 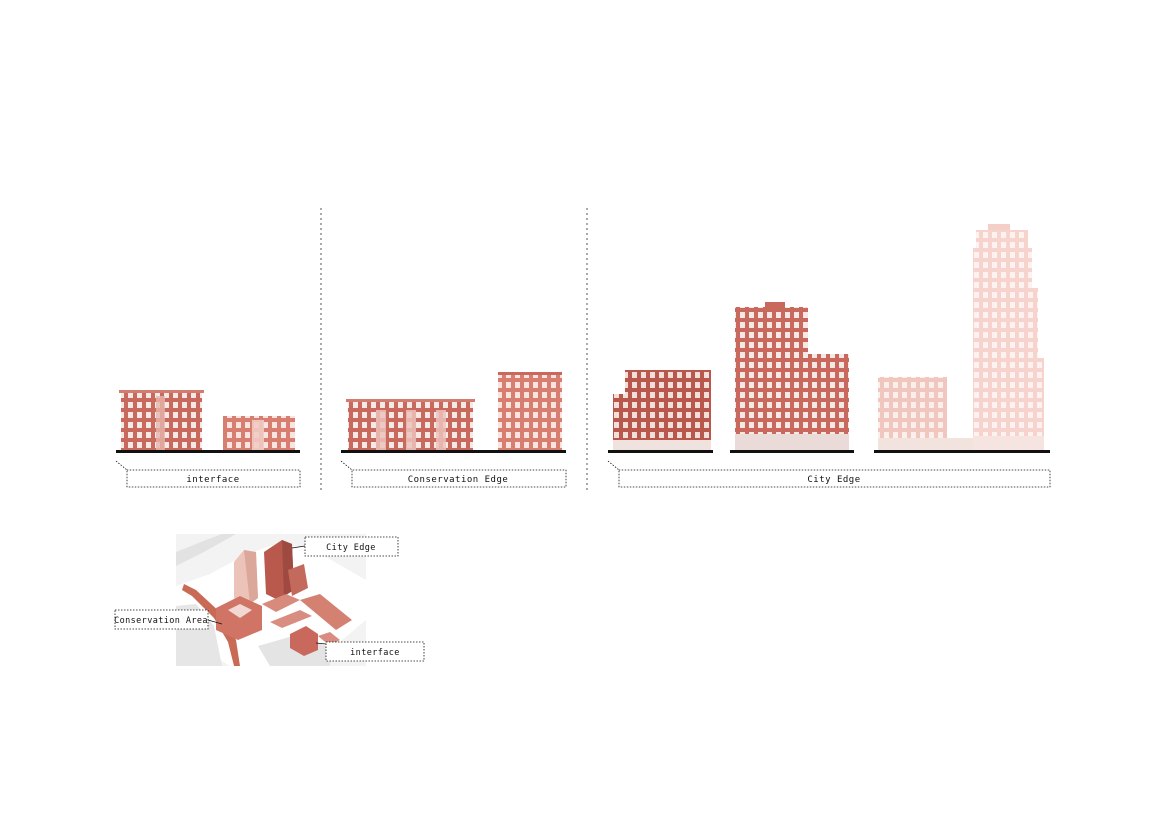 What do you see at coordinates (351, 548) in the screenshot?
I see `map-callout-label: City Edge` at bounding box center [351, 548].